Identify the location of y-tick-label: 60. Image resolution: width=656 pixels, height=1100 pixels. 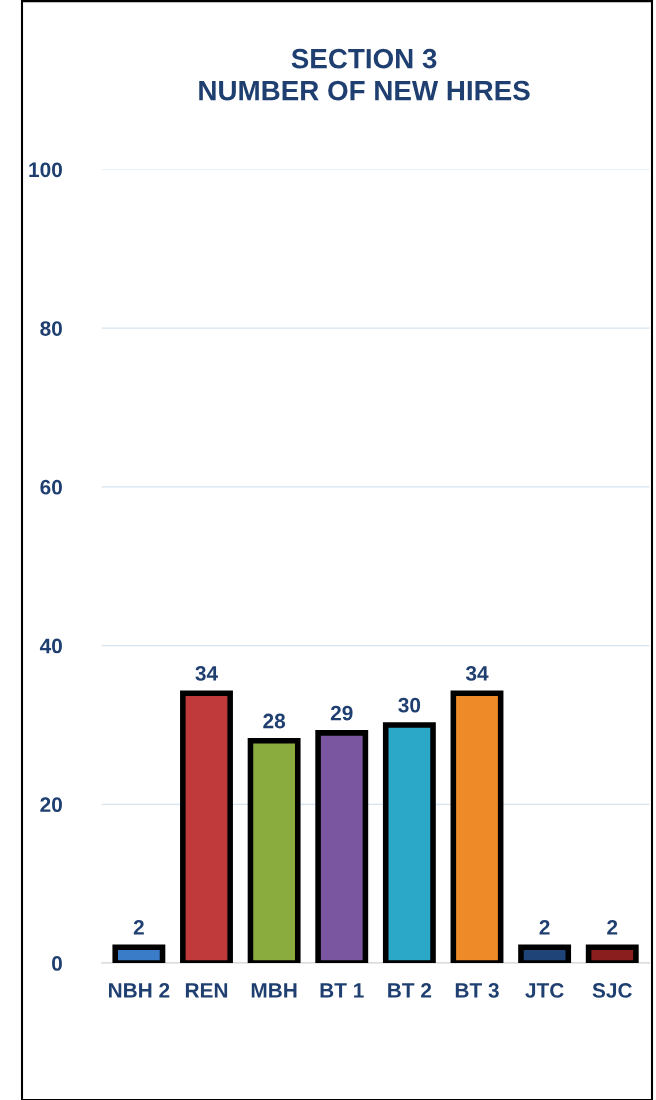
(51, 487).